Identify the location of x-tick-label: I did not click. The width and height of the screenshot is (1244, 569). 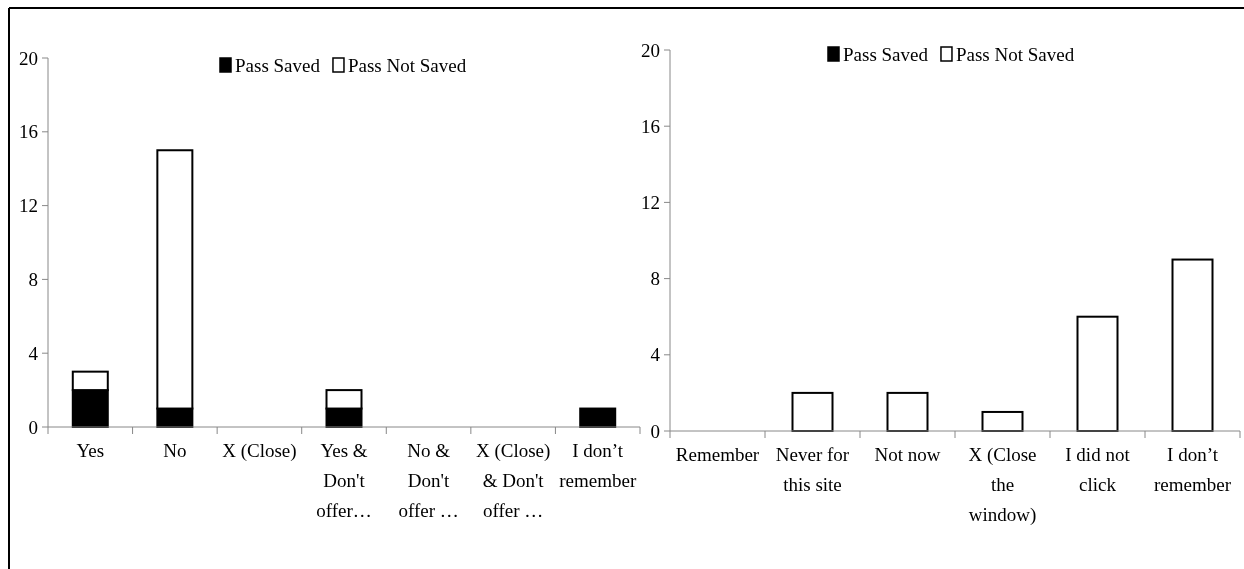
(1098, 469).